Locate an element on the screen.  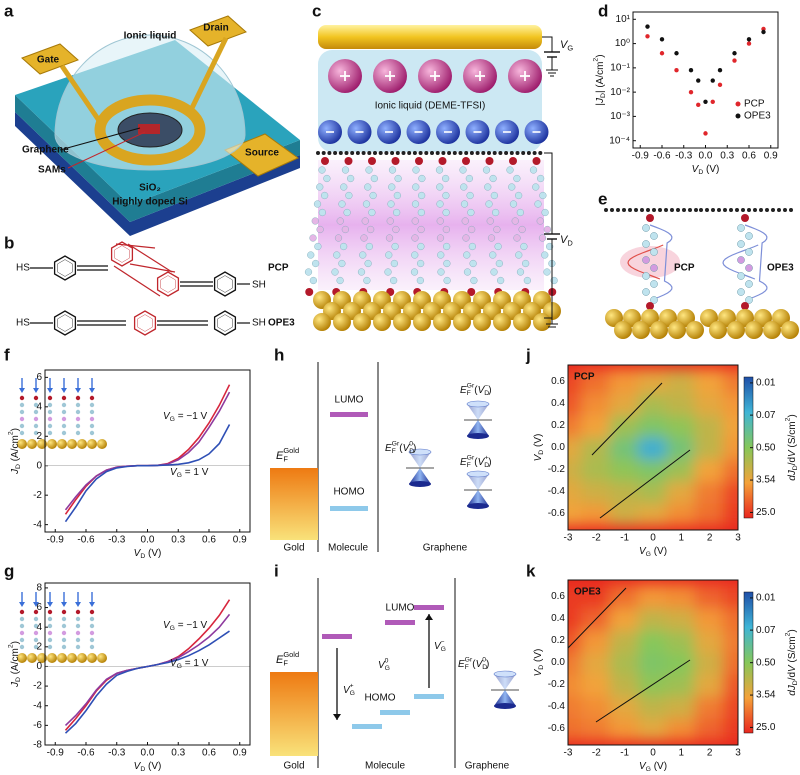
circuit-wire is located at coordinates (548, 193).